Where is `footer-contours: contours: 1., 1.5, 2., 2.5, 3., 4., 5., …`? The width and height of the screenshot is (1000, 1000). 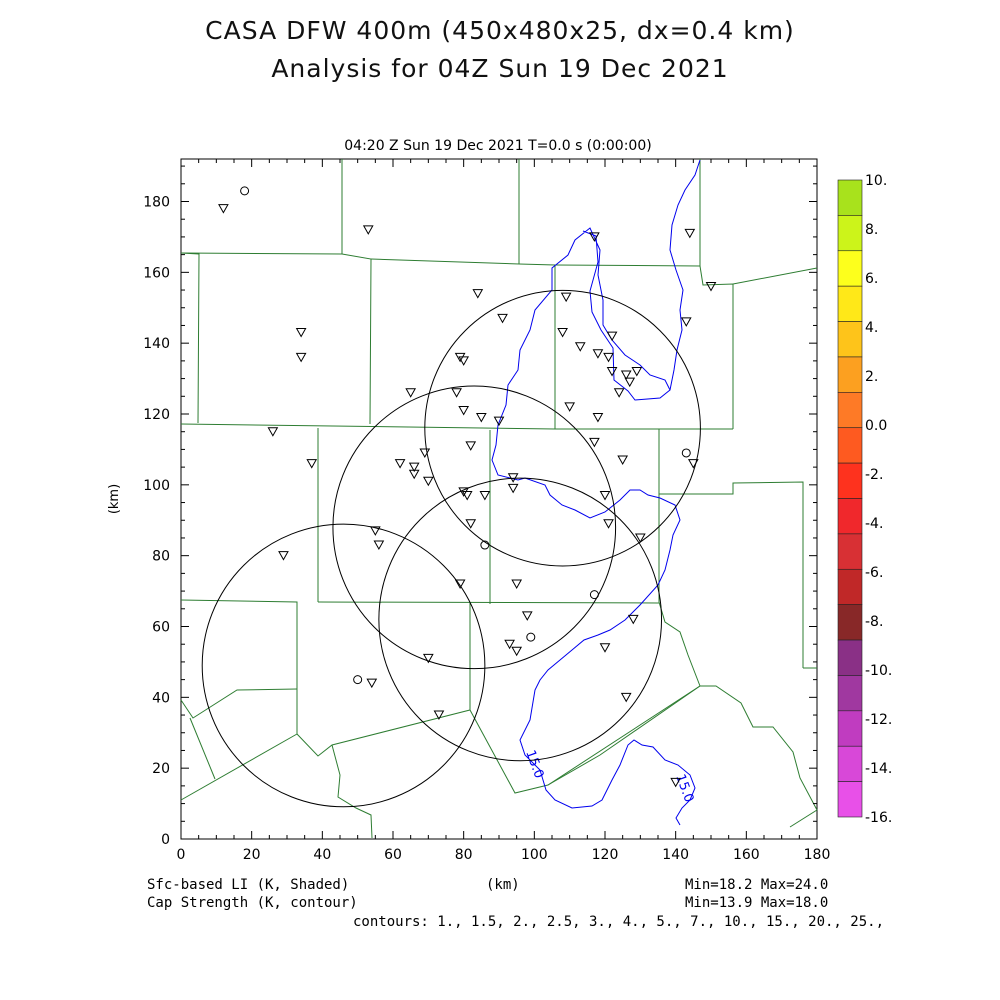 footer-contours: contours: 1., 1.5, 2., 2.5, 3., 4., 5., … is located at coordinates (619, 922).